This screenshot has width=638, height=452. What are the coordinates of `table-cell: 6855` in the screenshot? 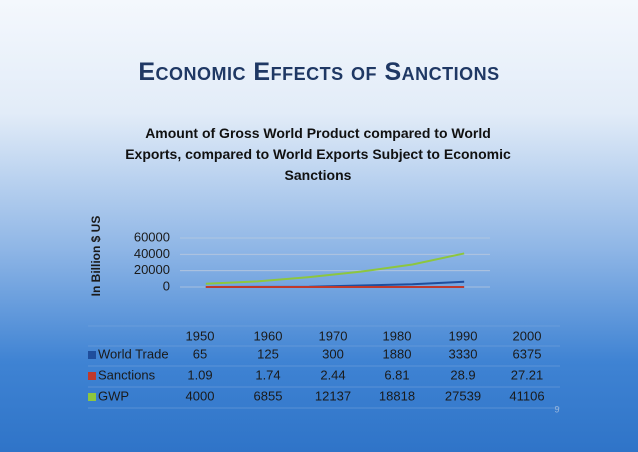 It's located at (268, 395).